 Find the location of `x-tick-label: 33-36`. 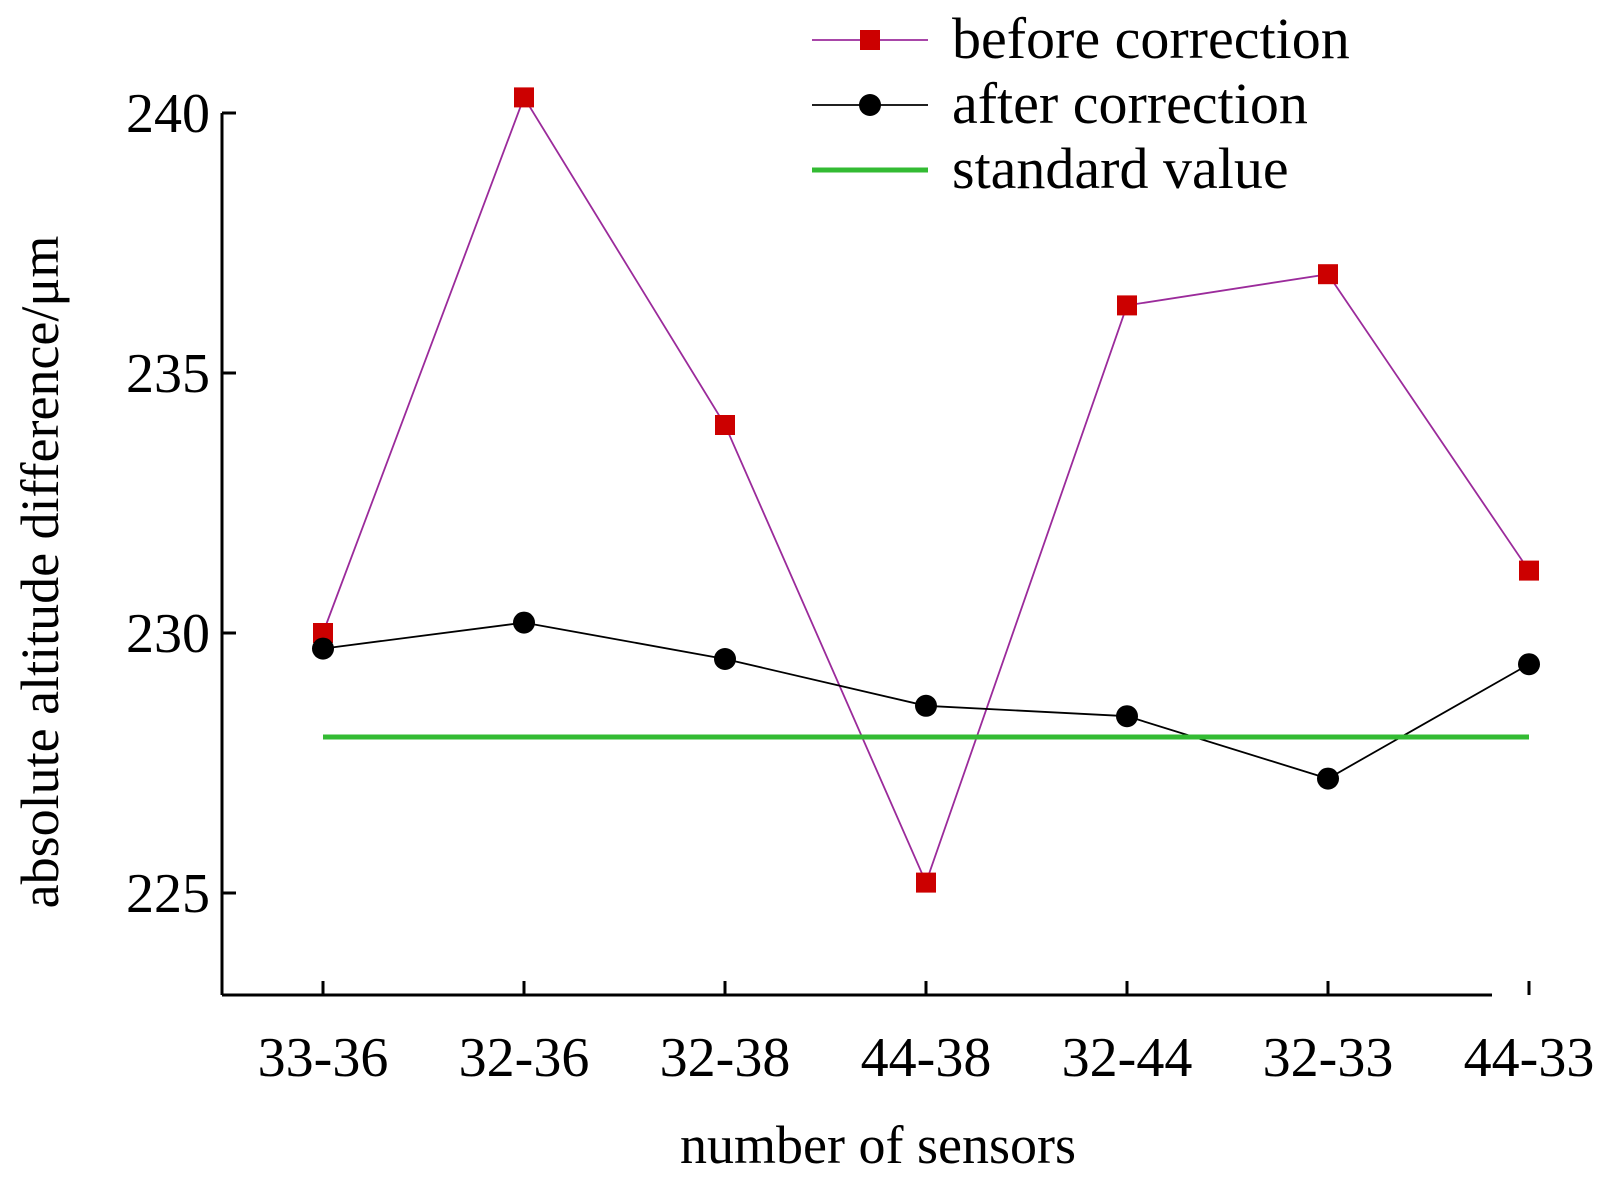

x-tick-label: 33-36 is located at coordinates (323, 1058).